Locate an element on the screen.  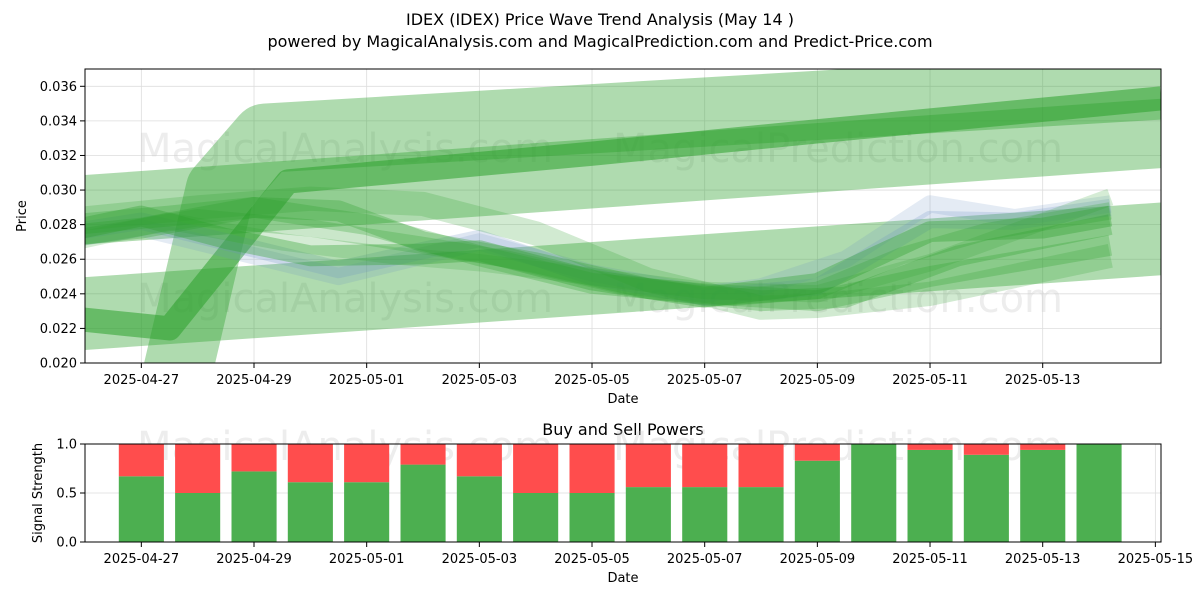
price-x-tick-label: 2025-05-05 is located at coordinates (592, 380).